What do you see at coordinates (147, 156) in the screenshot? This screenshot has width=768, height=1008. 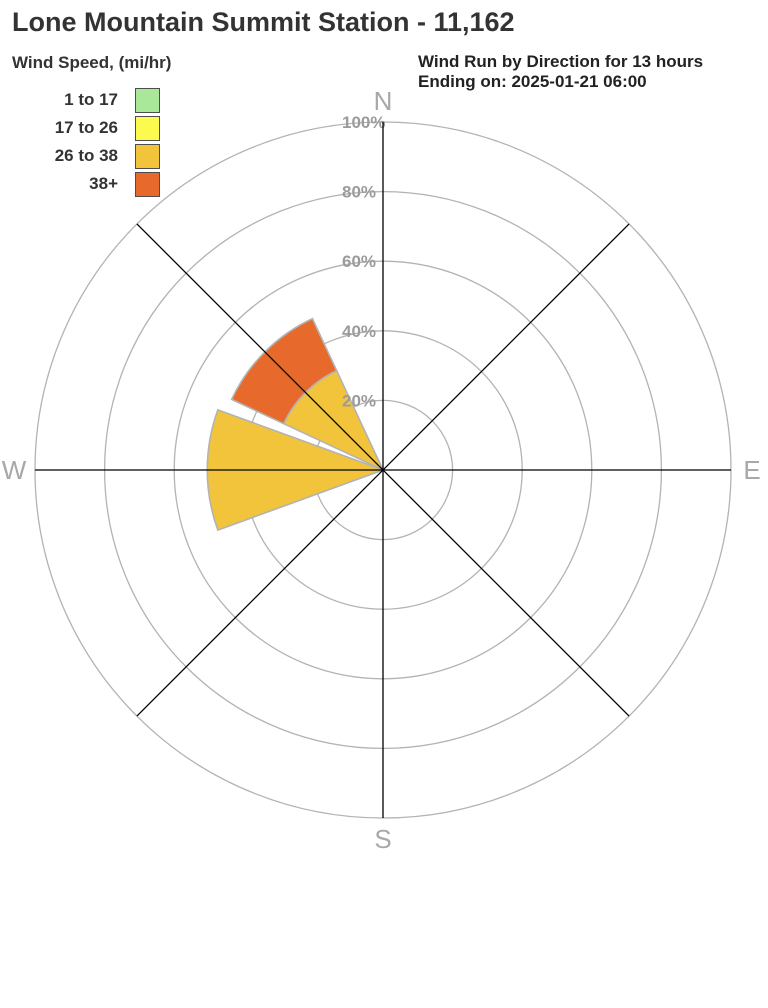 I see `legend-swatch-gold` at bounding box center [147, 156].